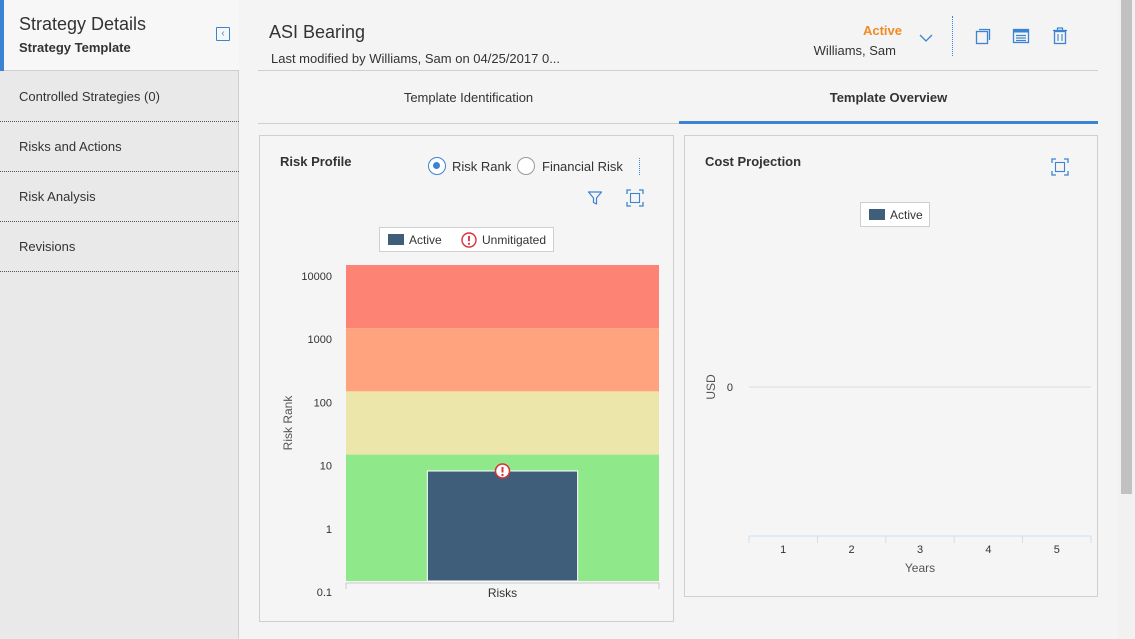 This screenshot has width=1135, height=639. I want to click on x-tick-label: Risks, so click(502, 593).